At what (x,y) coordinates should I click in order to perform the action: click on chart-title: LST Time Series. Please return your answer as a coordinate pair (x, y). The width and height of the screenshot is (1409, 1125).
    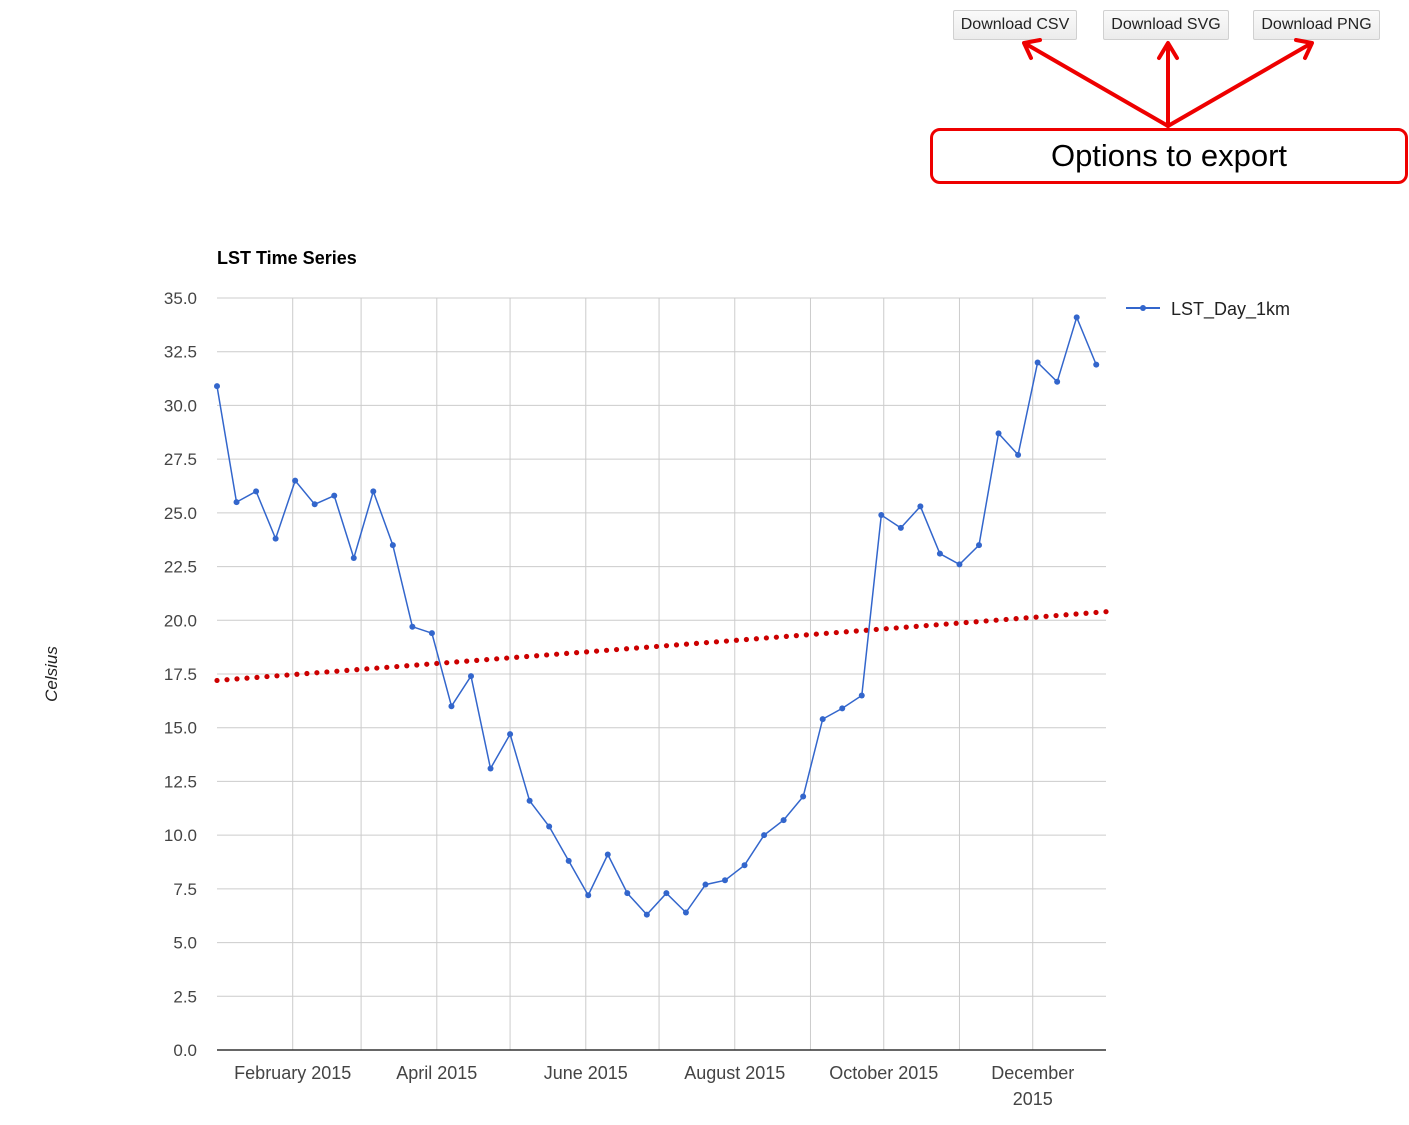
    Looking at the image, I should click on (287, 258).